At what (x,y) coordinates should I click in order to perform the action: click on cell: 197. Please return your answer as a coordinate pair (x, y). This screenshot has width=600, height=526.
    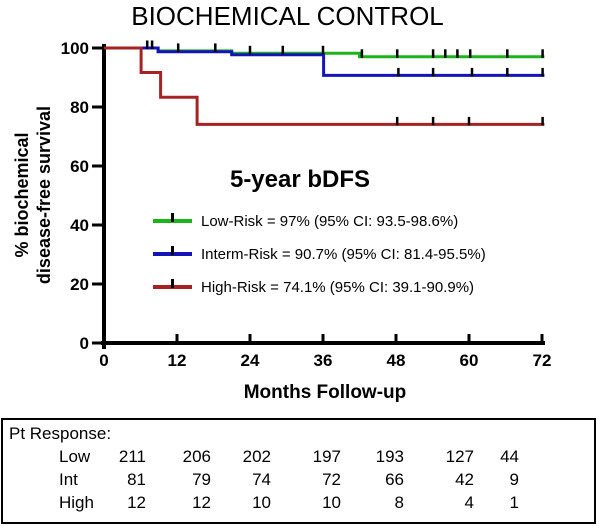
    Looking at the image, I should click on (326, 456).